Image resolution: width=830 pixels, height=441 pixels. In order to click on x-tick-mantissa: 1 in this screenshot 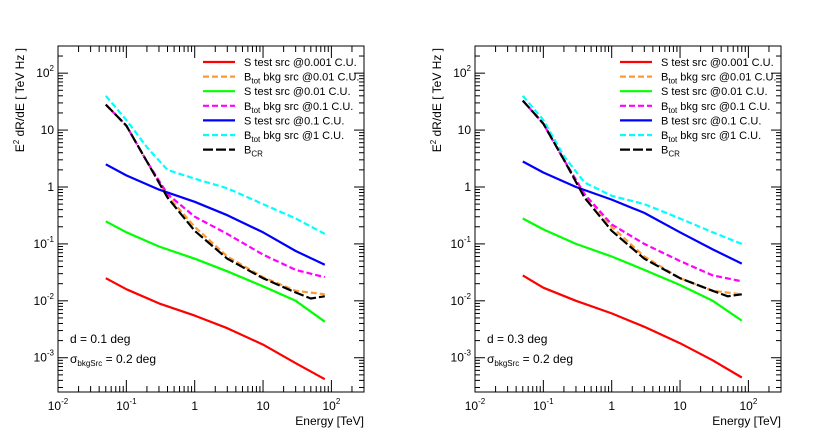, I will do `click(611, 406)`.